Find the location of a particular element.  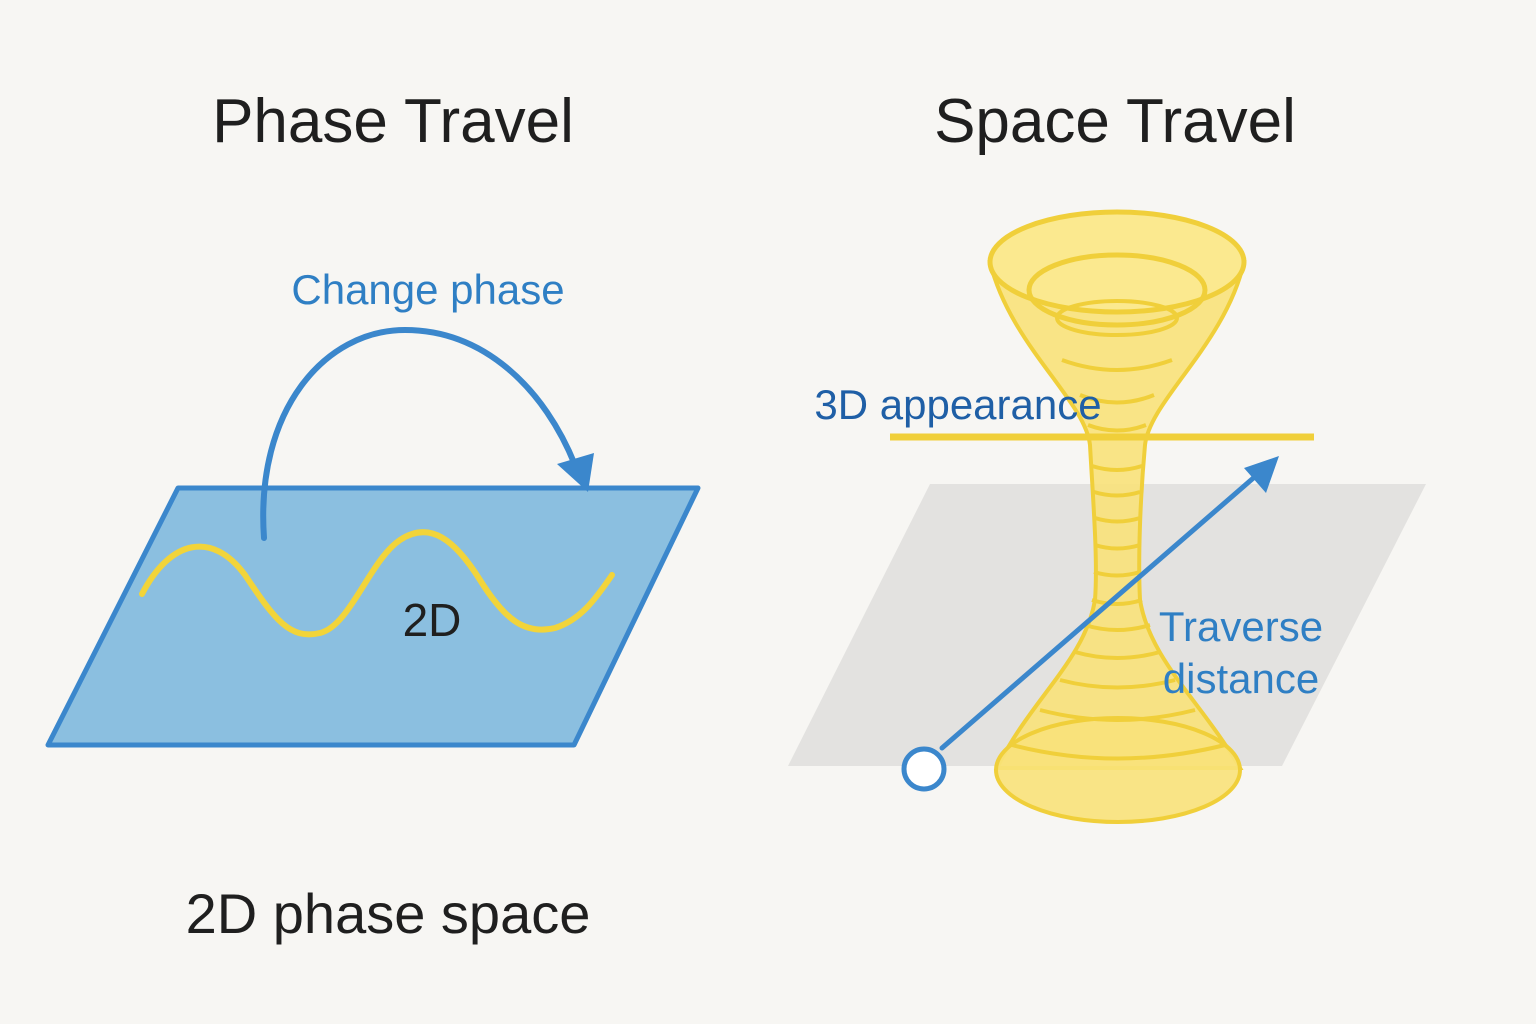

phase-plane is located at coordinates (373, 616).